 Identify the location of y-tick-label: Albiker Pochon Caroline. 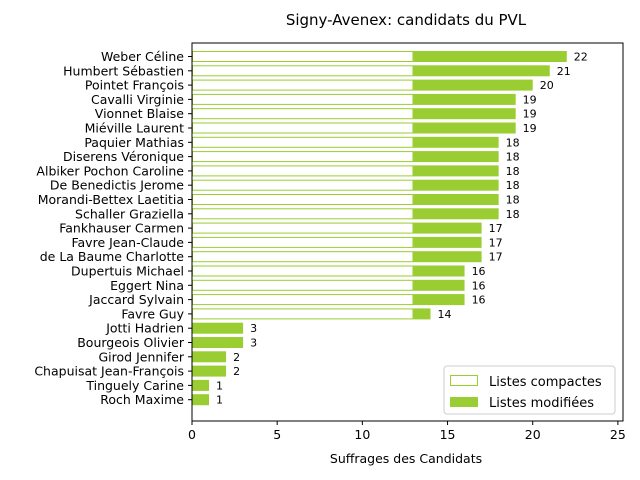
(110, 170).